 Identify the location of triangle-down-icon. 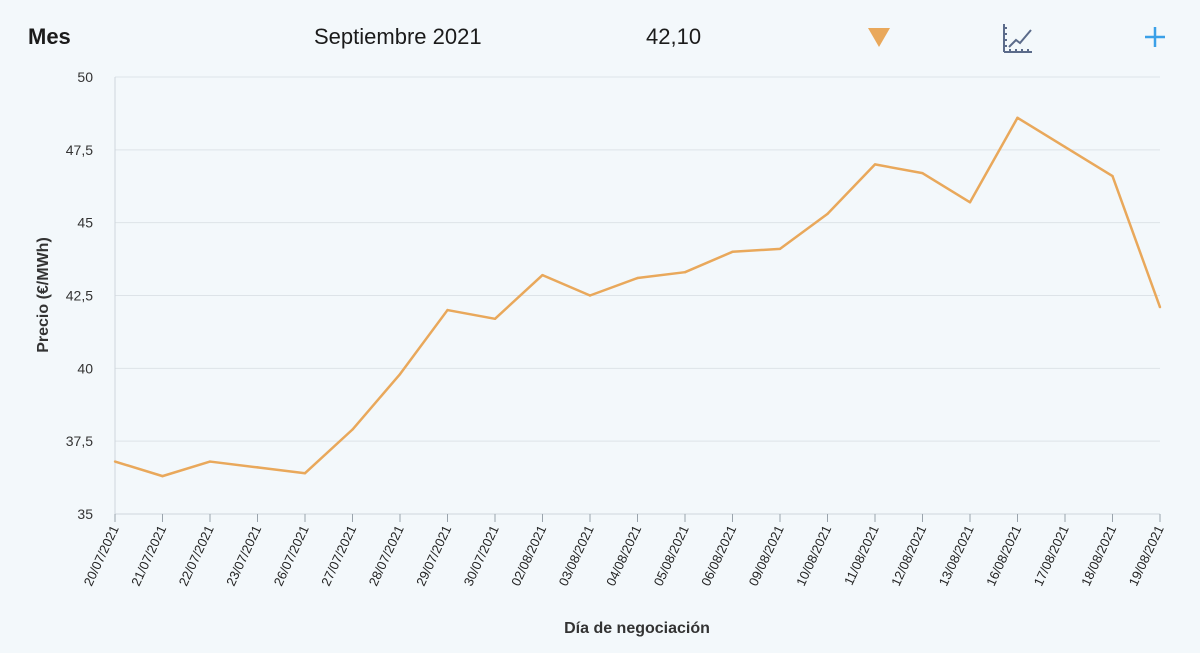
(879, 40).